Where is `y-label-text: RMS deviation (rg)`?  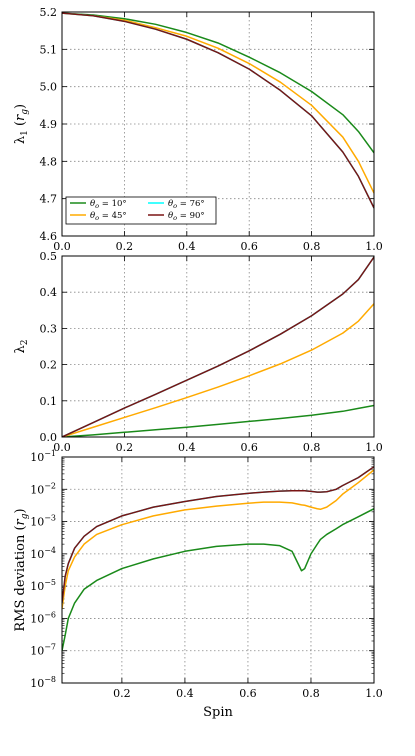 y-label-text: RMS deviation (rg) is located at coordinates (21, 569).